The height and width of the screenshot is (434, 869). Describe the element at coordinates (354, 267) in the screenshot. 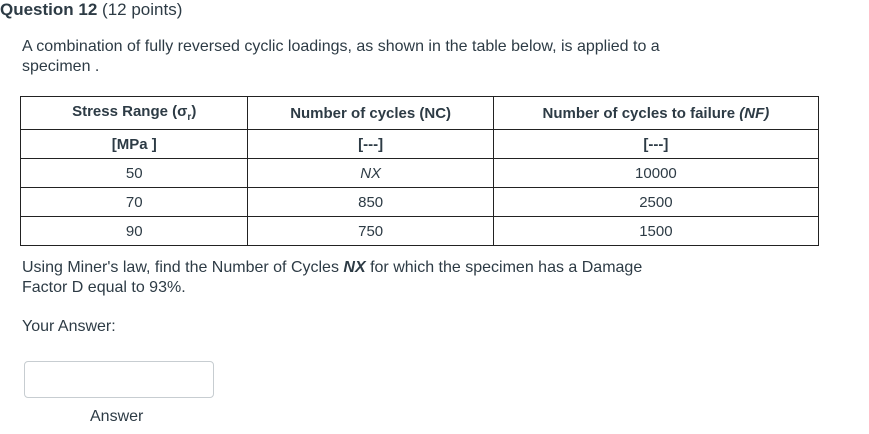

I see `nx-variable: NX` at that location.